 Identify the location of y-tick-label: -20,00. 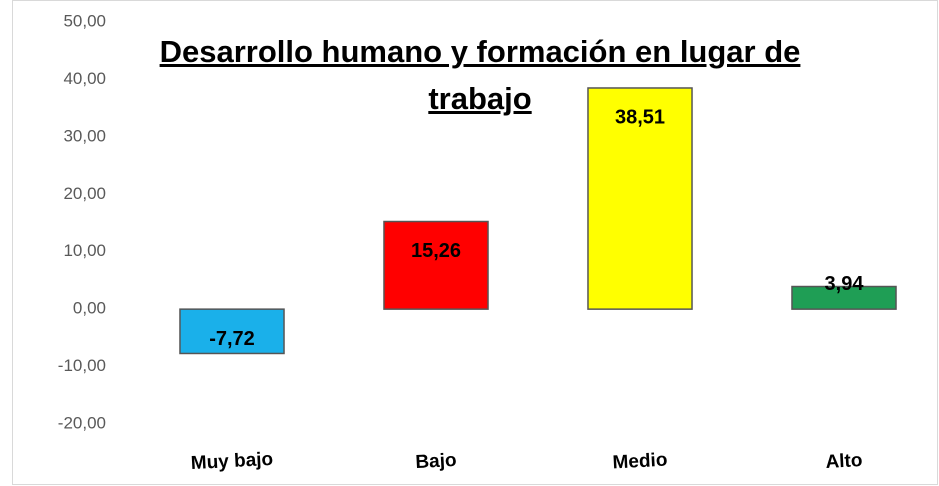
(82, 422).